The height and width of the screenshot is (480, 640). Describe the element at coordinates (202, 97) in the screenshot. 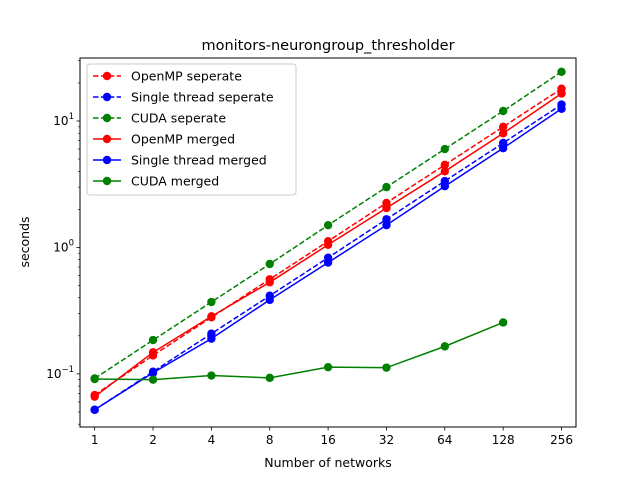

I see `legend-label: Single thread seperate` at that location.